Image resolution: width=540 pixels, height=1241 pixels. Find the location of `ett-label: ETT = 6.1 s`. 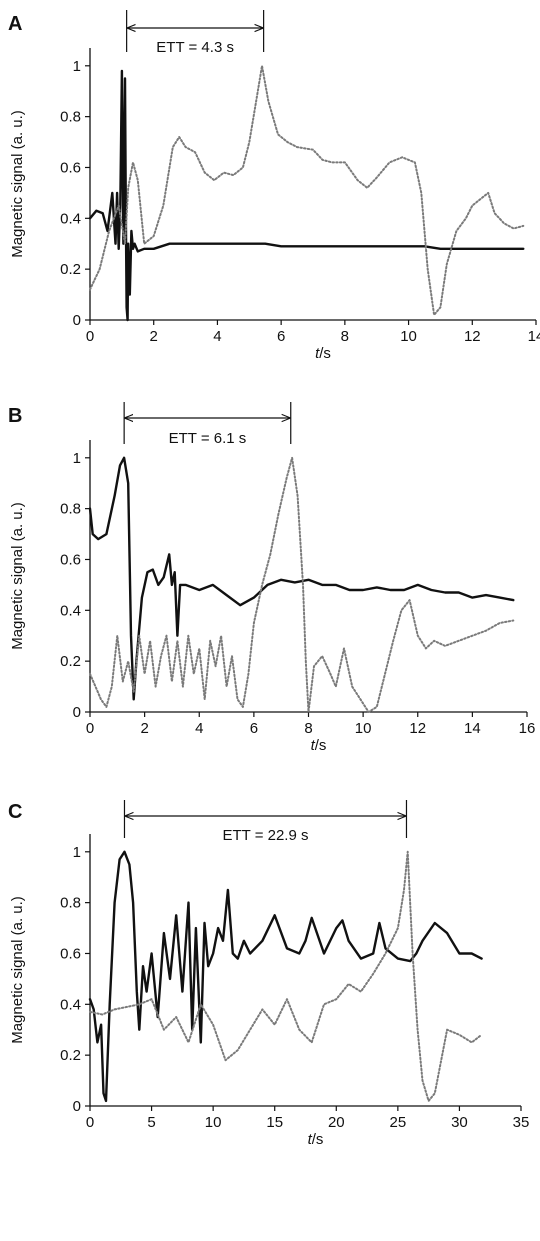

ett-label: ETT = 6.1 s is located at coordinates (208, 438).